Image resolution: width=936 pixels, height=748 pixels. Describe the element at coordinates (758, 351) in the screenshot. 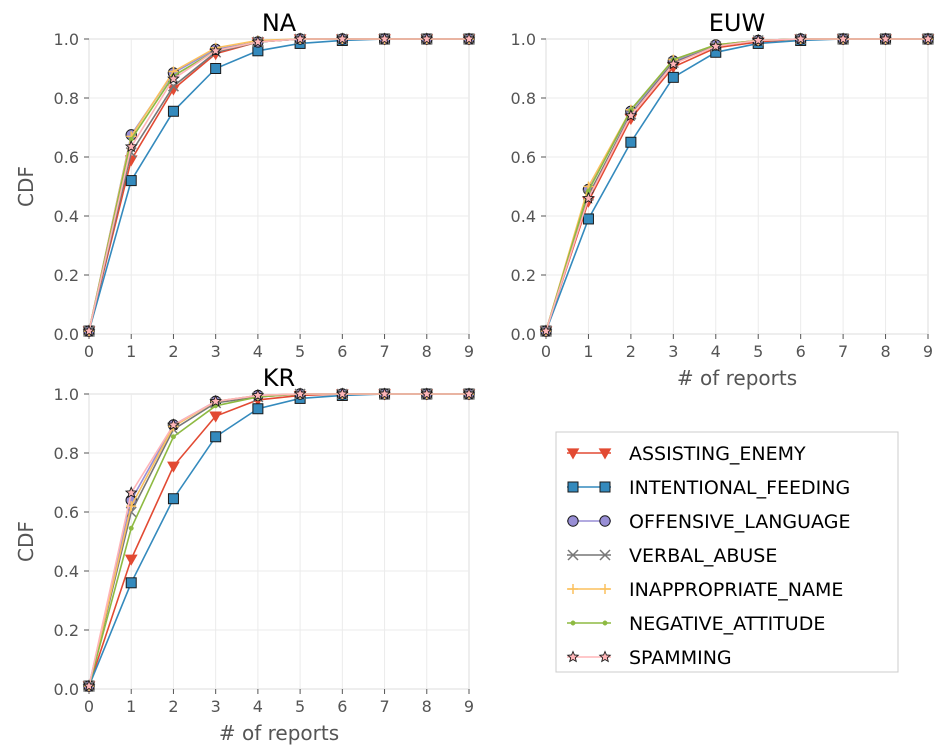

I see `x-tick-label: 5` at that location.